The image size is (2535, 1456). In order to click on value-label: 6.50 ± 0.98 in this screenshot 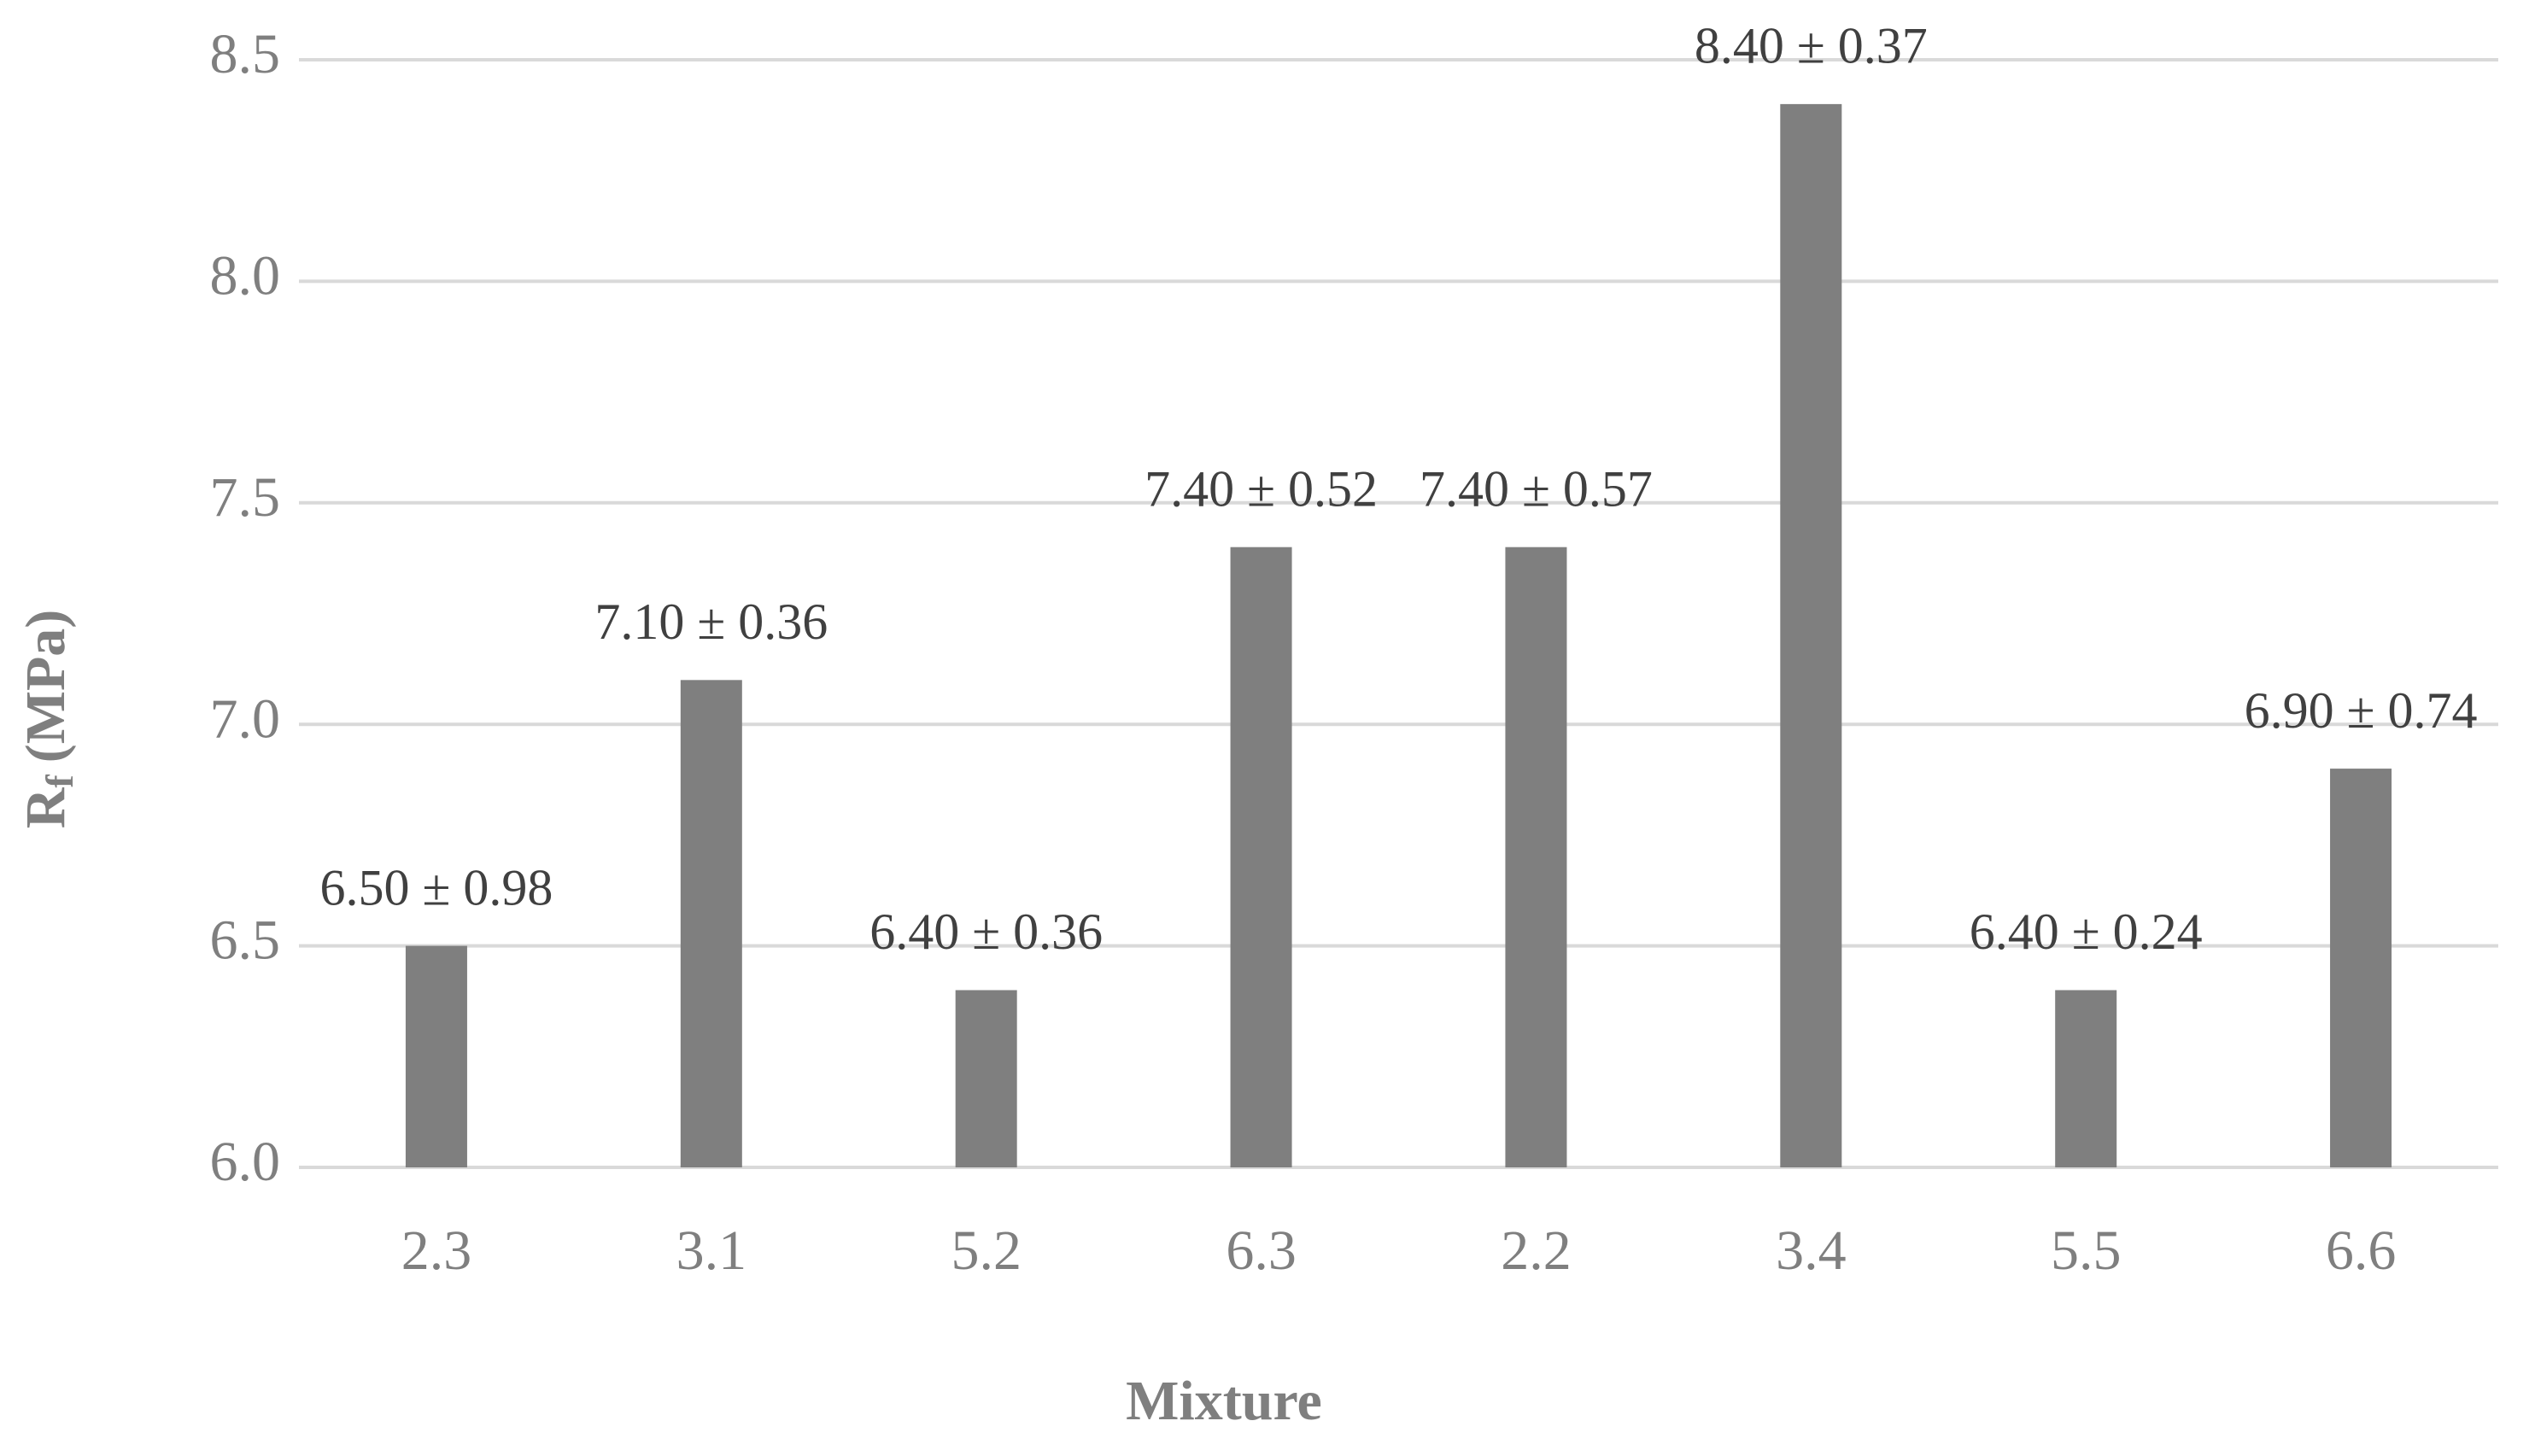, I will do `click(436, 887)`.